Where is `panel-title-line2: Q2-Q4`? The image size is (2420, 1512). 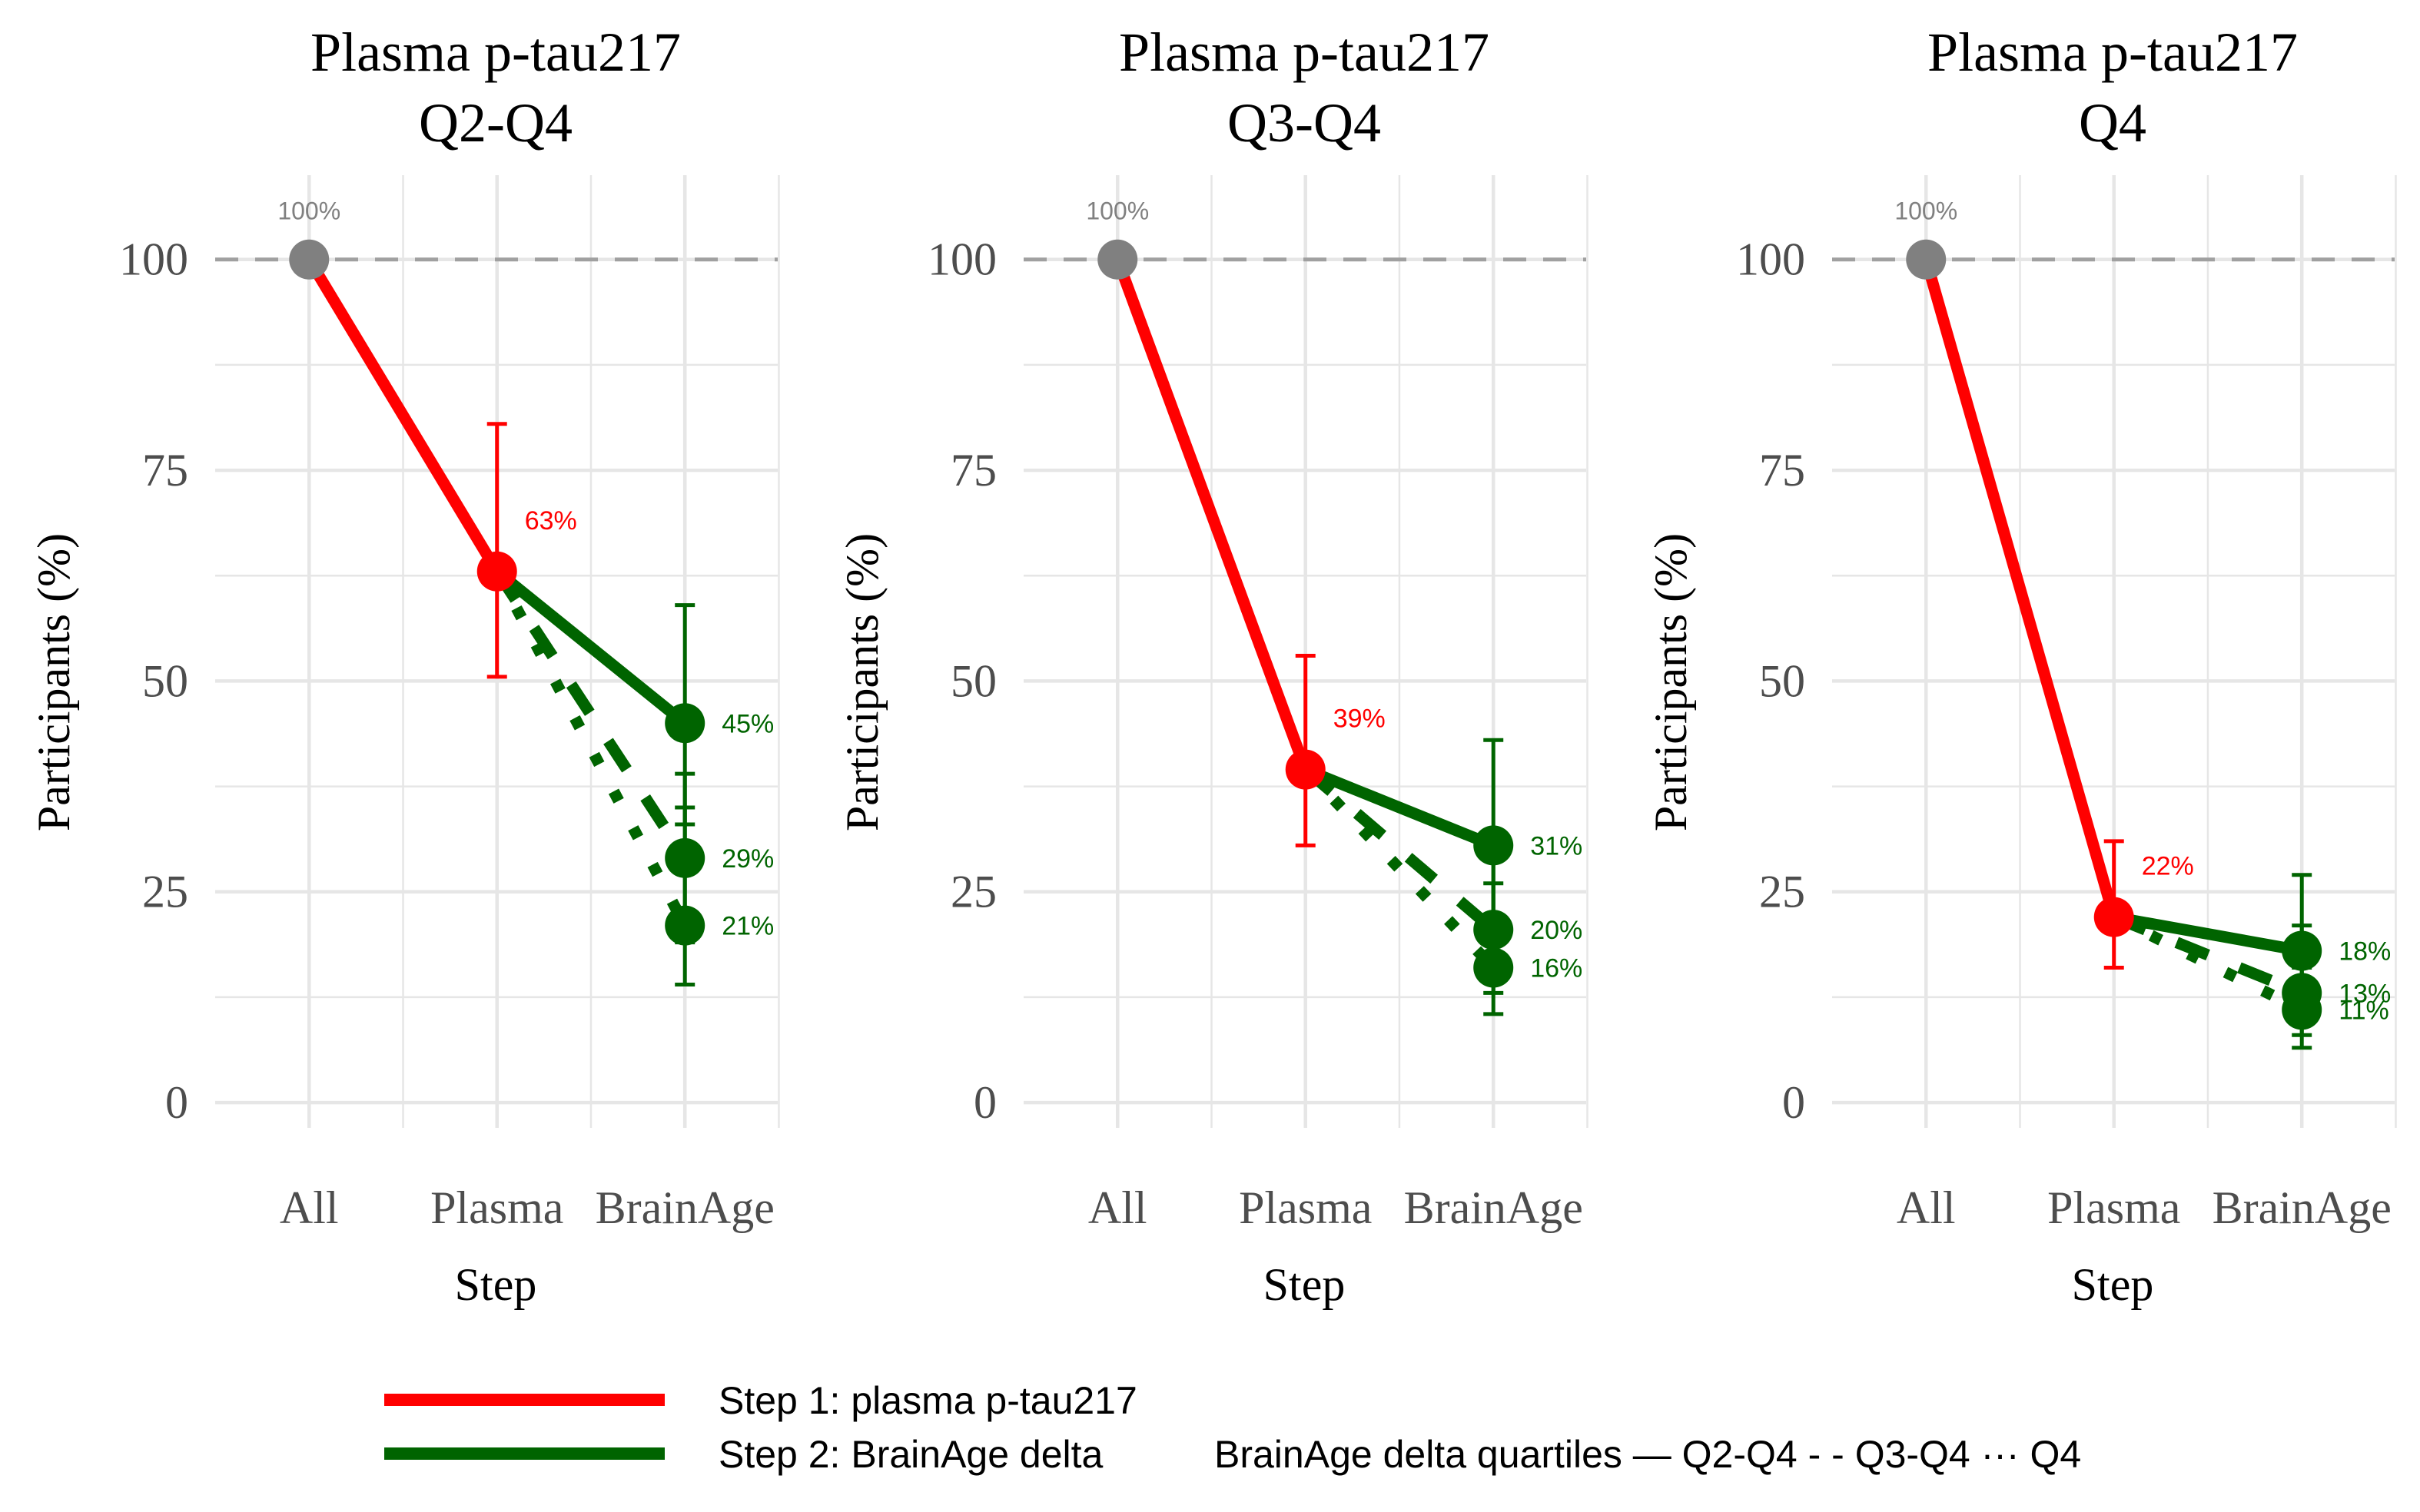
panel-title-line2: Q2-Q4 is located at coordinates (496, 123).